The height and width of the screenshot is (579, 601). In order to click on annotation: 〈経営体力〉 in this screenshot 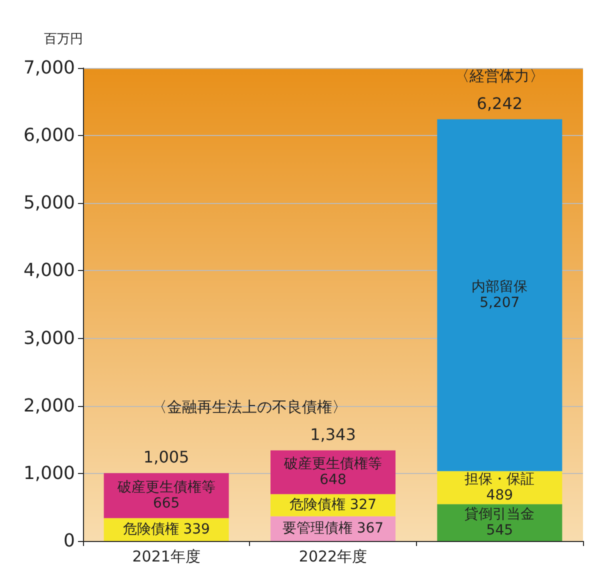, I will do `click(499, 75)`.